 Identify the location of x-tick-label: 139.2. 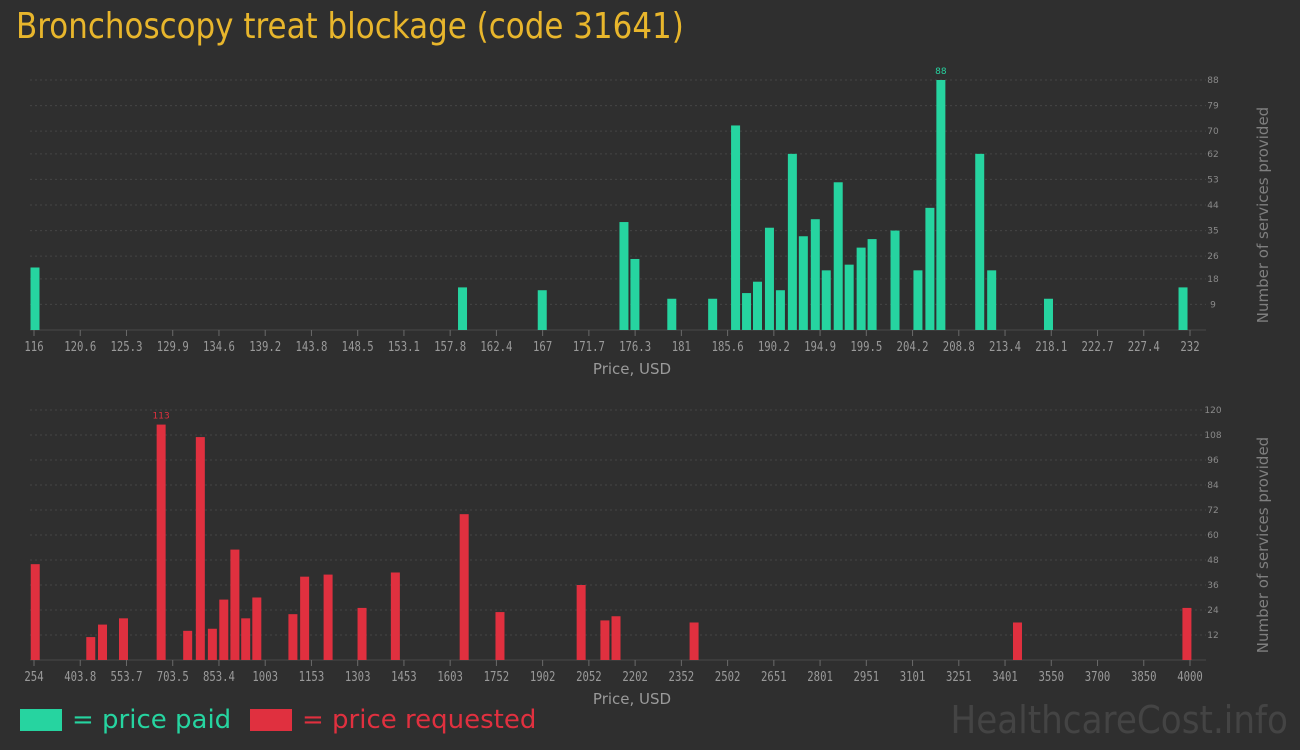
(265, 347).